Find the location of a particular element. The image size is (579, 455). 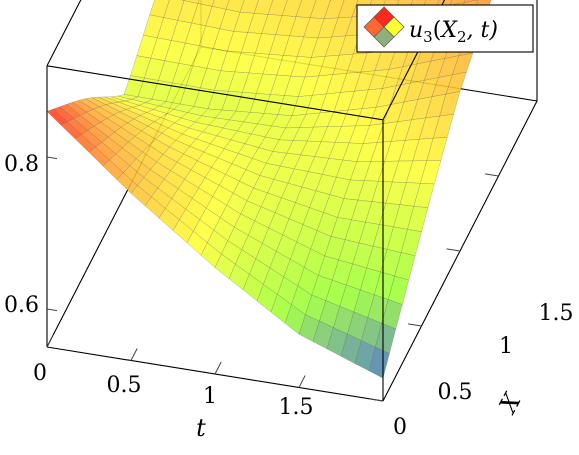

x-tick-label: 1.5 is located at coordinates (556, 313).